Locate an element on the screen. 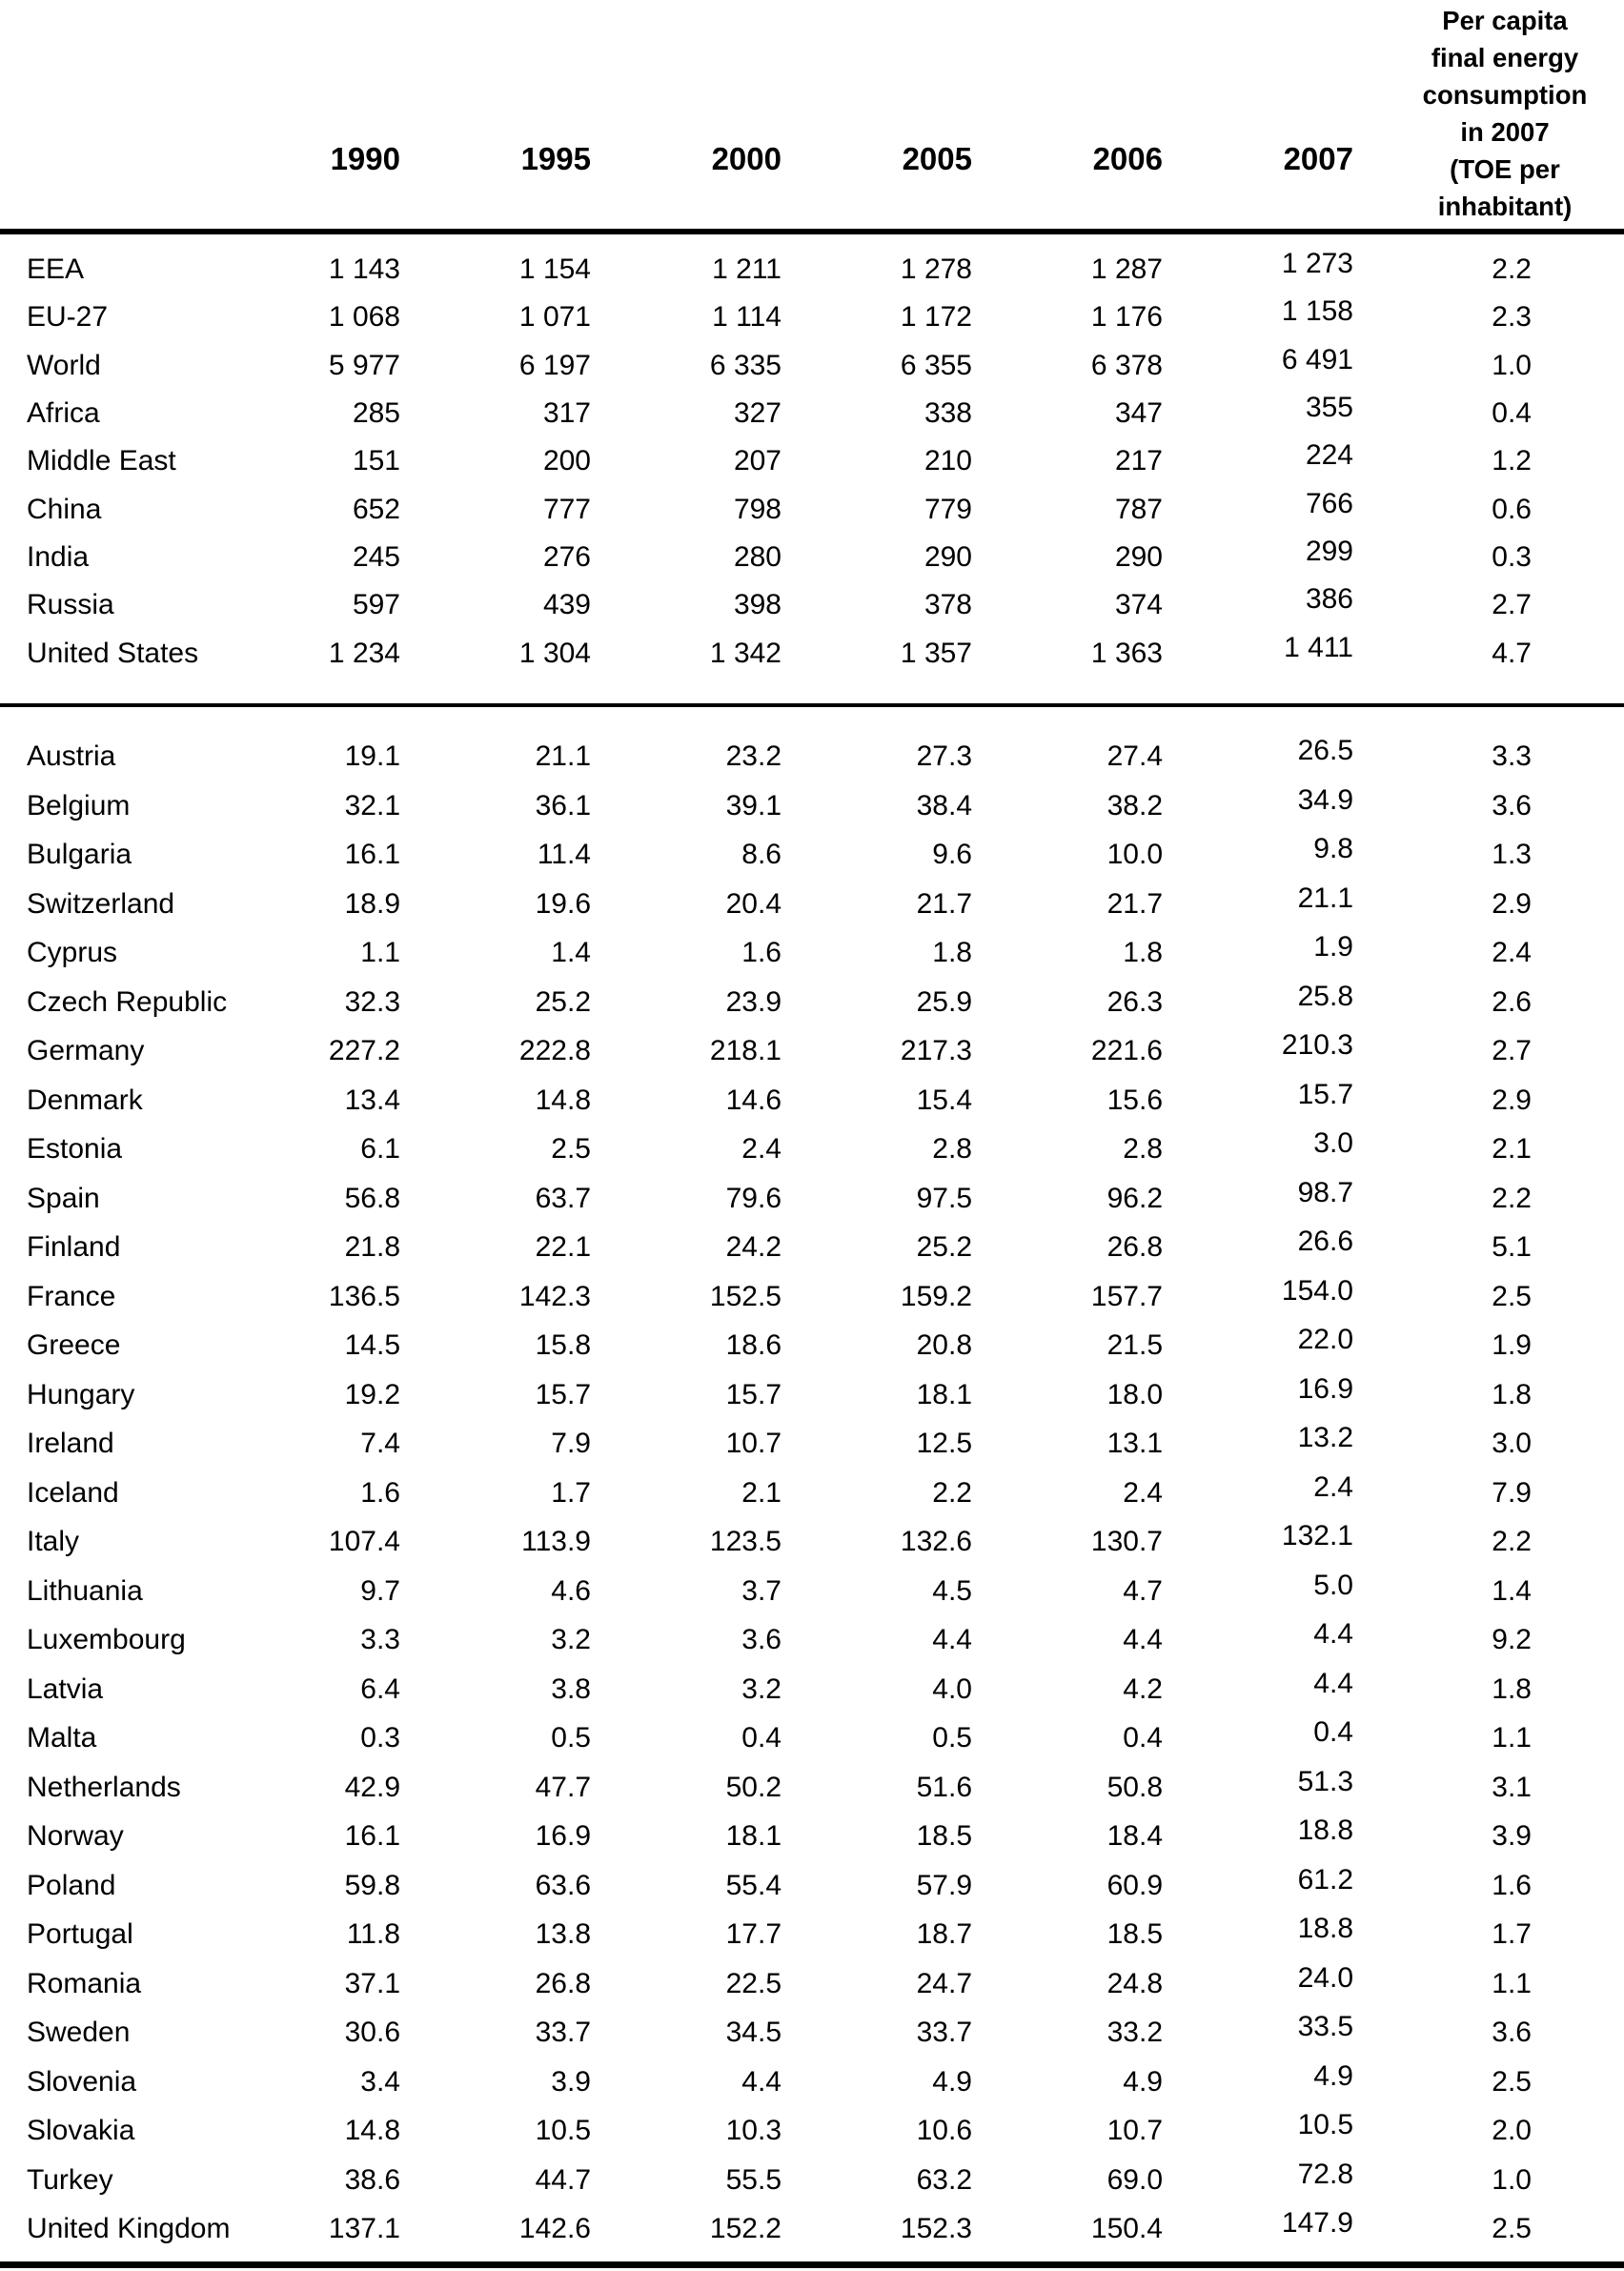 The image size is (1624, 2271). table-row: Middle East 151 200 207 210 217 224 1.2 is located at coordinates (812, 461).